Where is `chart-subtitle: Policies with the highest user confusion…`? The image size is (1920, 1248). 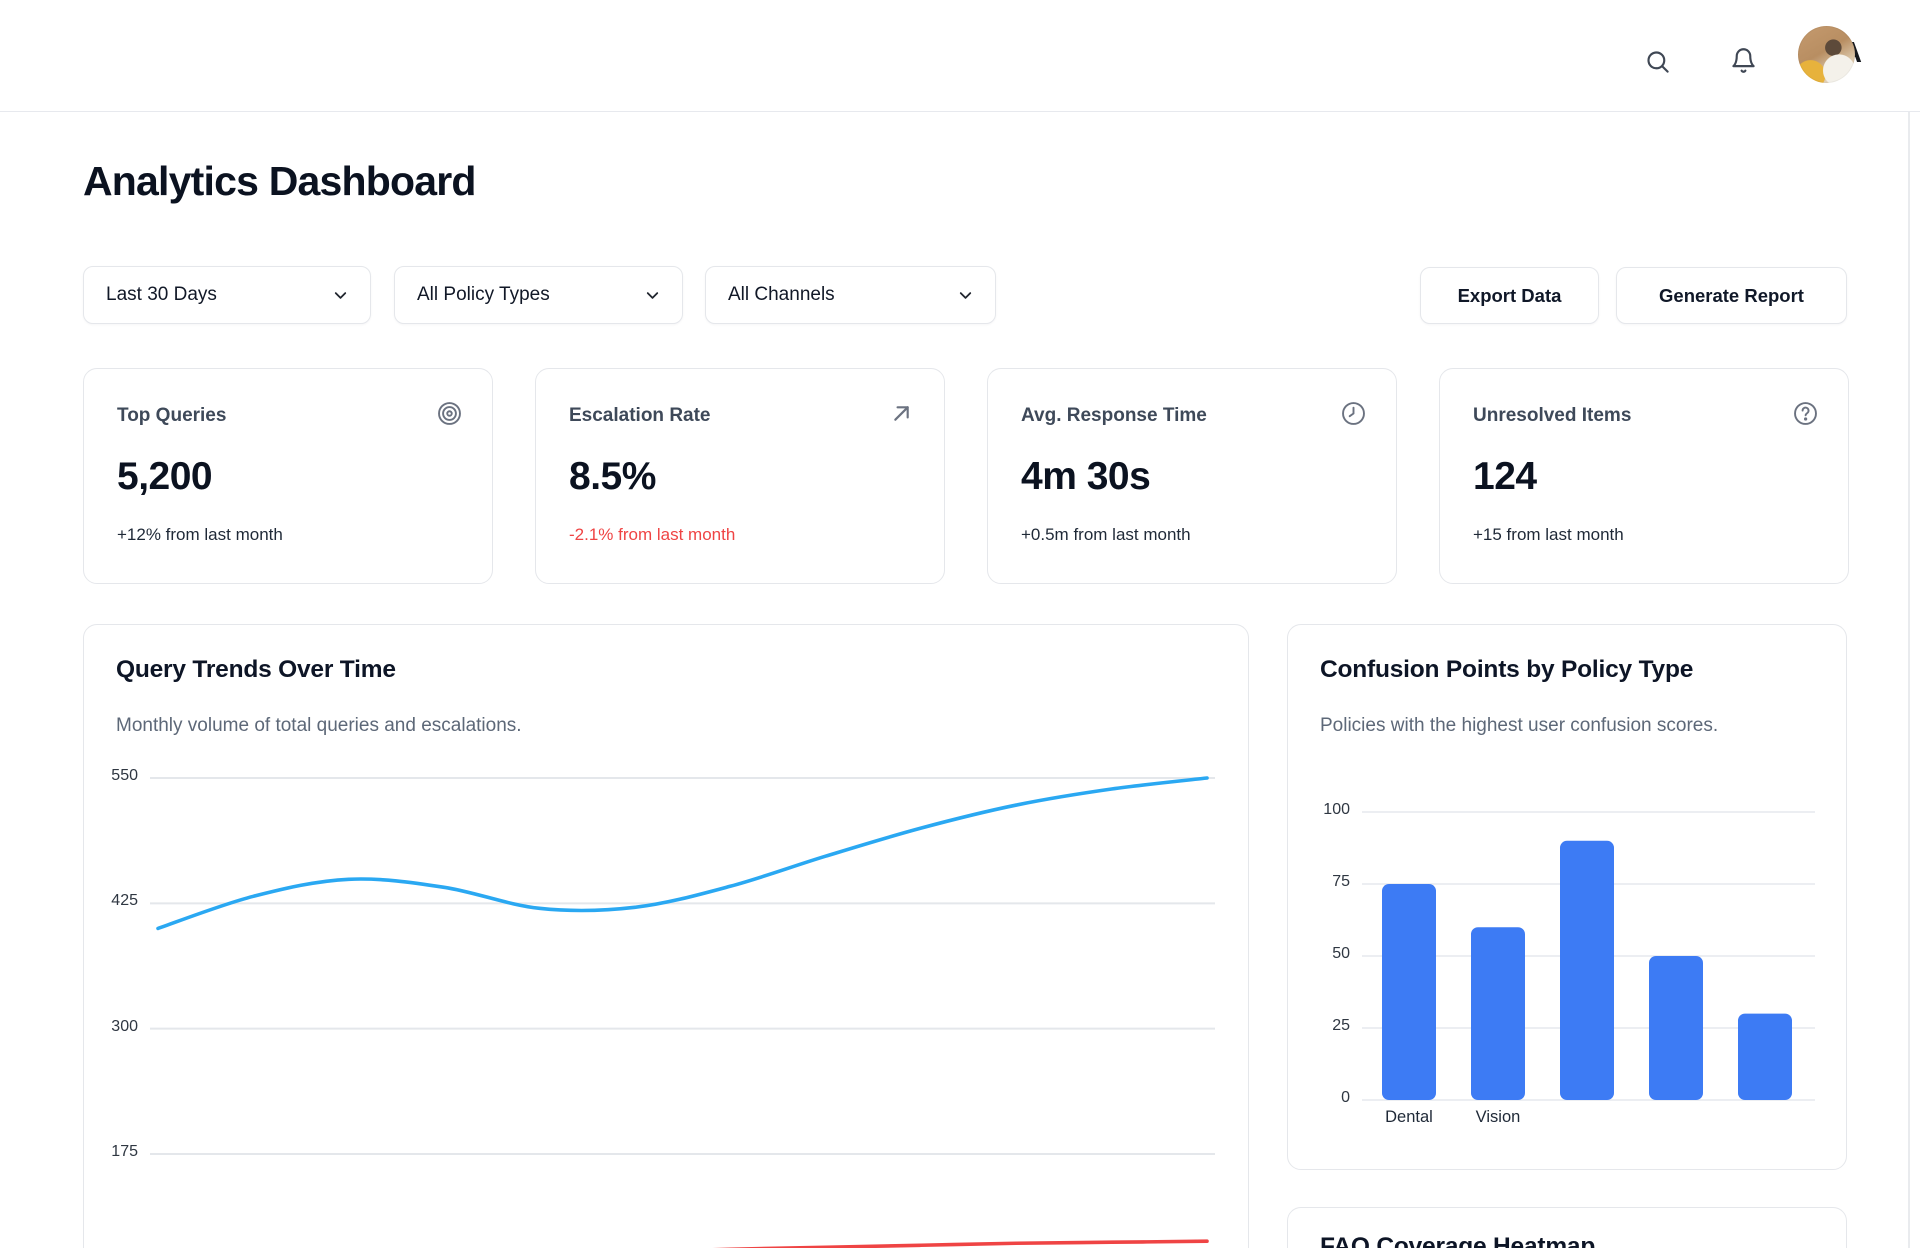 chart-subtitle: Policies with the highest user confusion… is located at coordinates (1519, 725).